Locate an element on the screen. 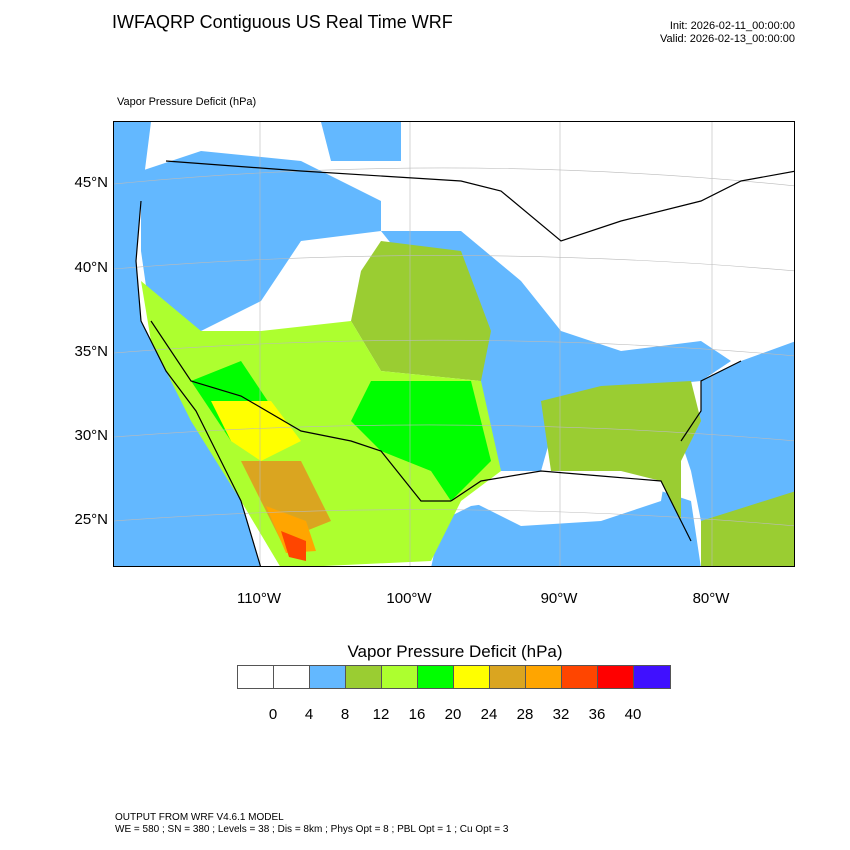  lon-label-90: 90°W is located at coordinates (559, 598).